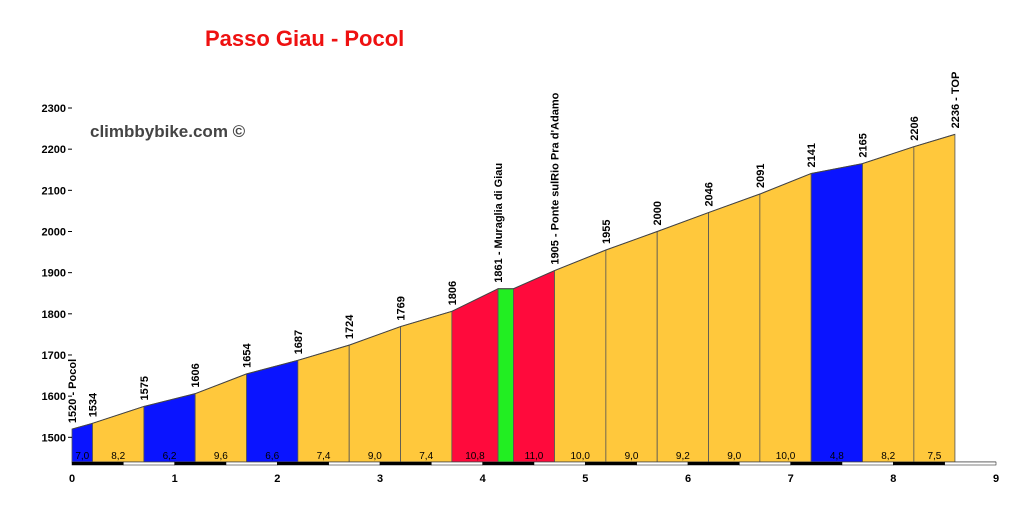  Describe the element at coordinates (248, 355) in the screenshot. I see `elevation-label-4: 1654` at that location.